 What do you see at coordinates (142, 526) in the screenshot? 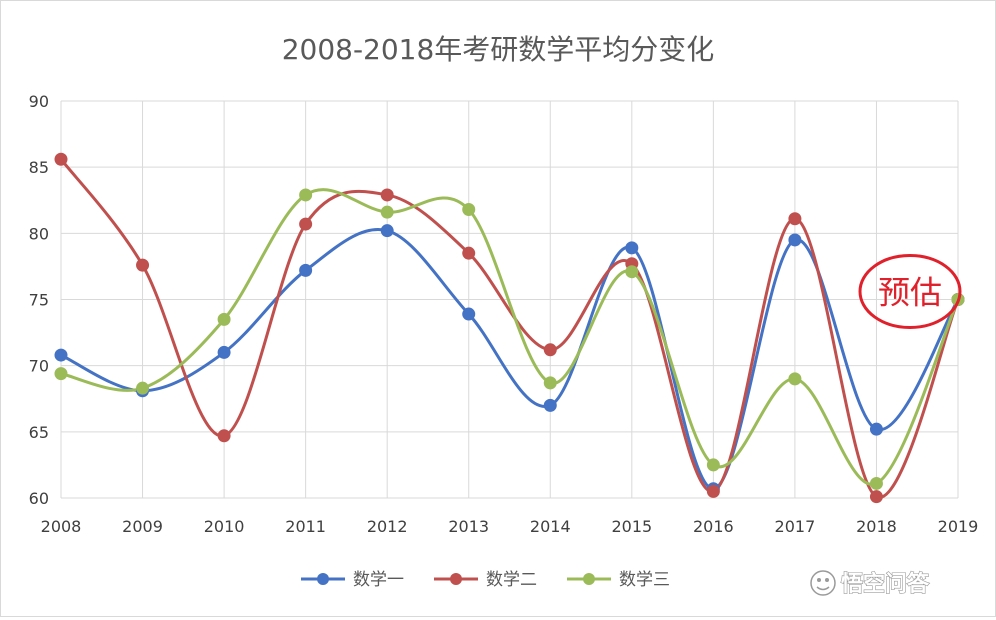
I see `x-tick-label: 2009` at bounding box center [142, 526].